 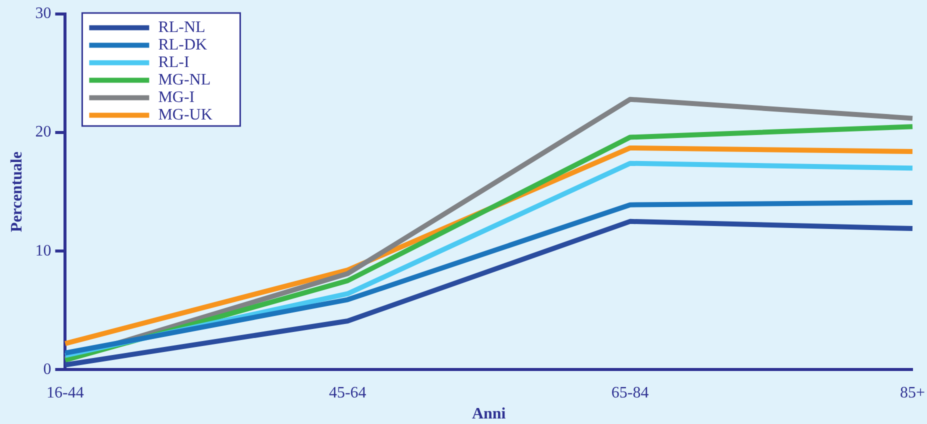 I want to click on y-tick-label: 10, so click(x=43, y=251).